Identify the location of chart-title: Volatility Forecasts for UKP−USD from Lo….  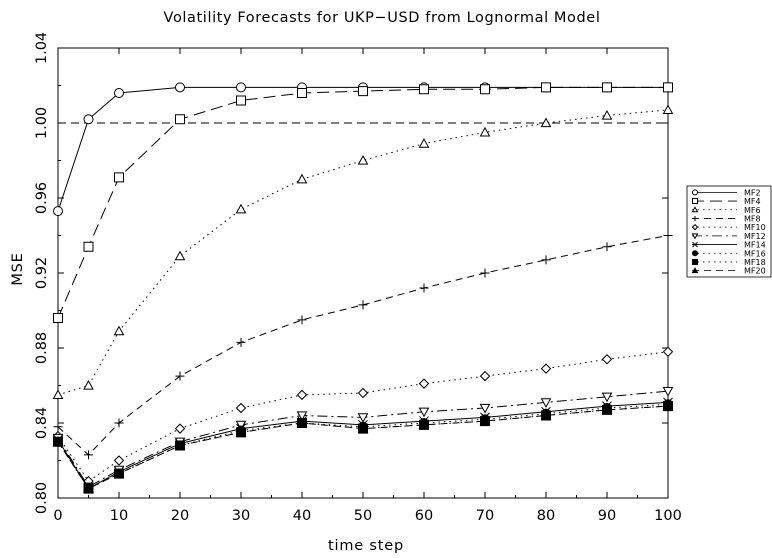
(382, 18).